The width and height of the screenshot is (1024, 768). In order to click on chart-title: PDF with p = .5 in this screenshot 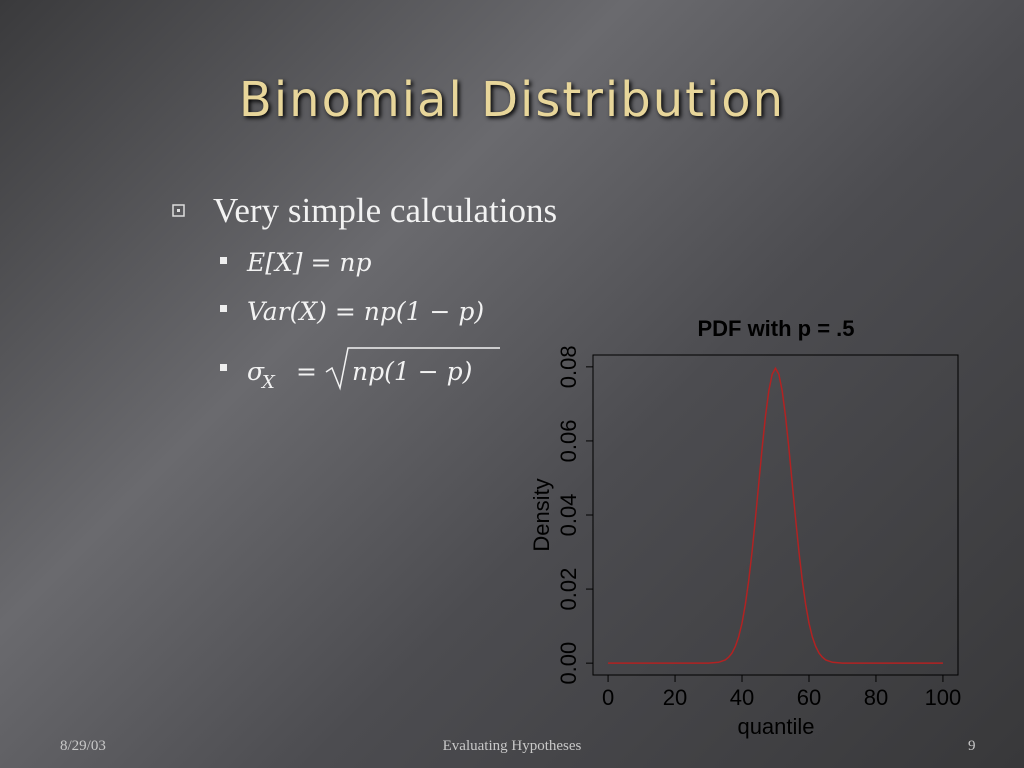, I will do `click(775, 328)`.